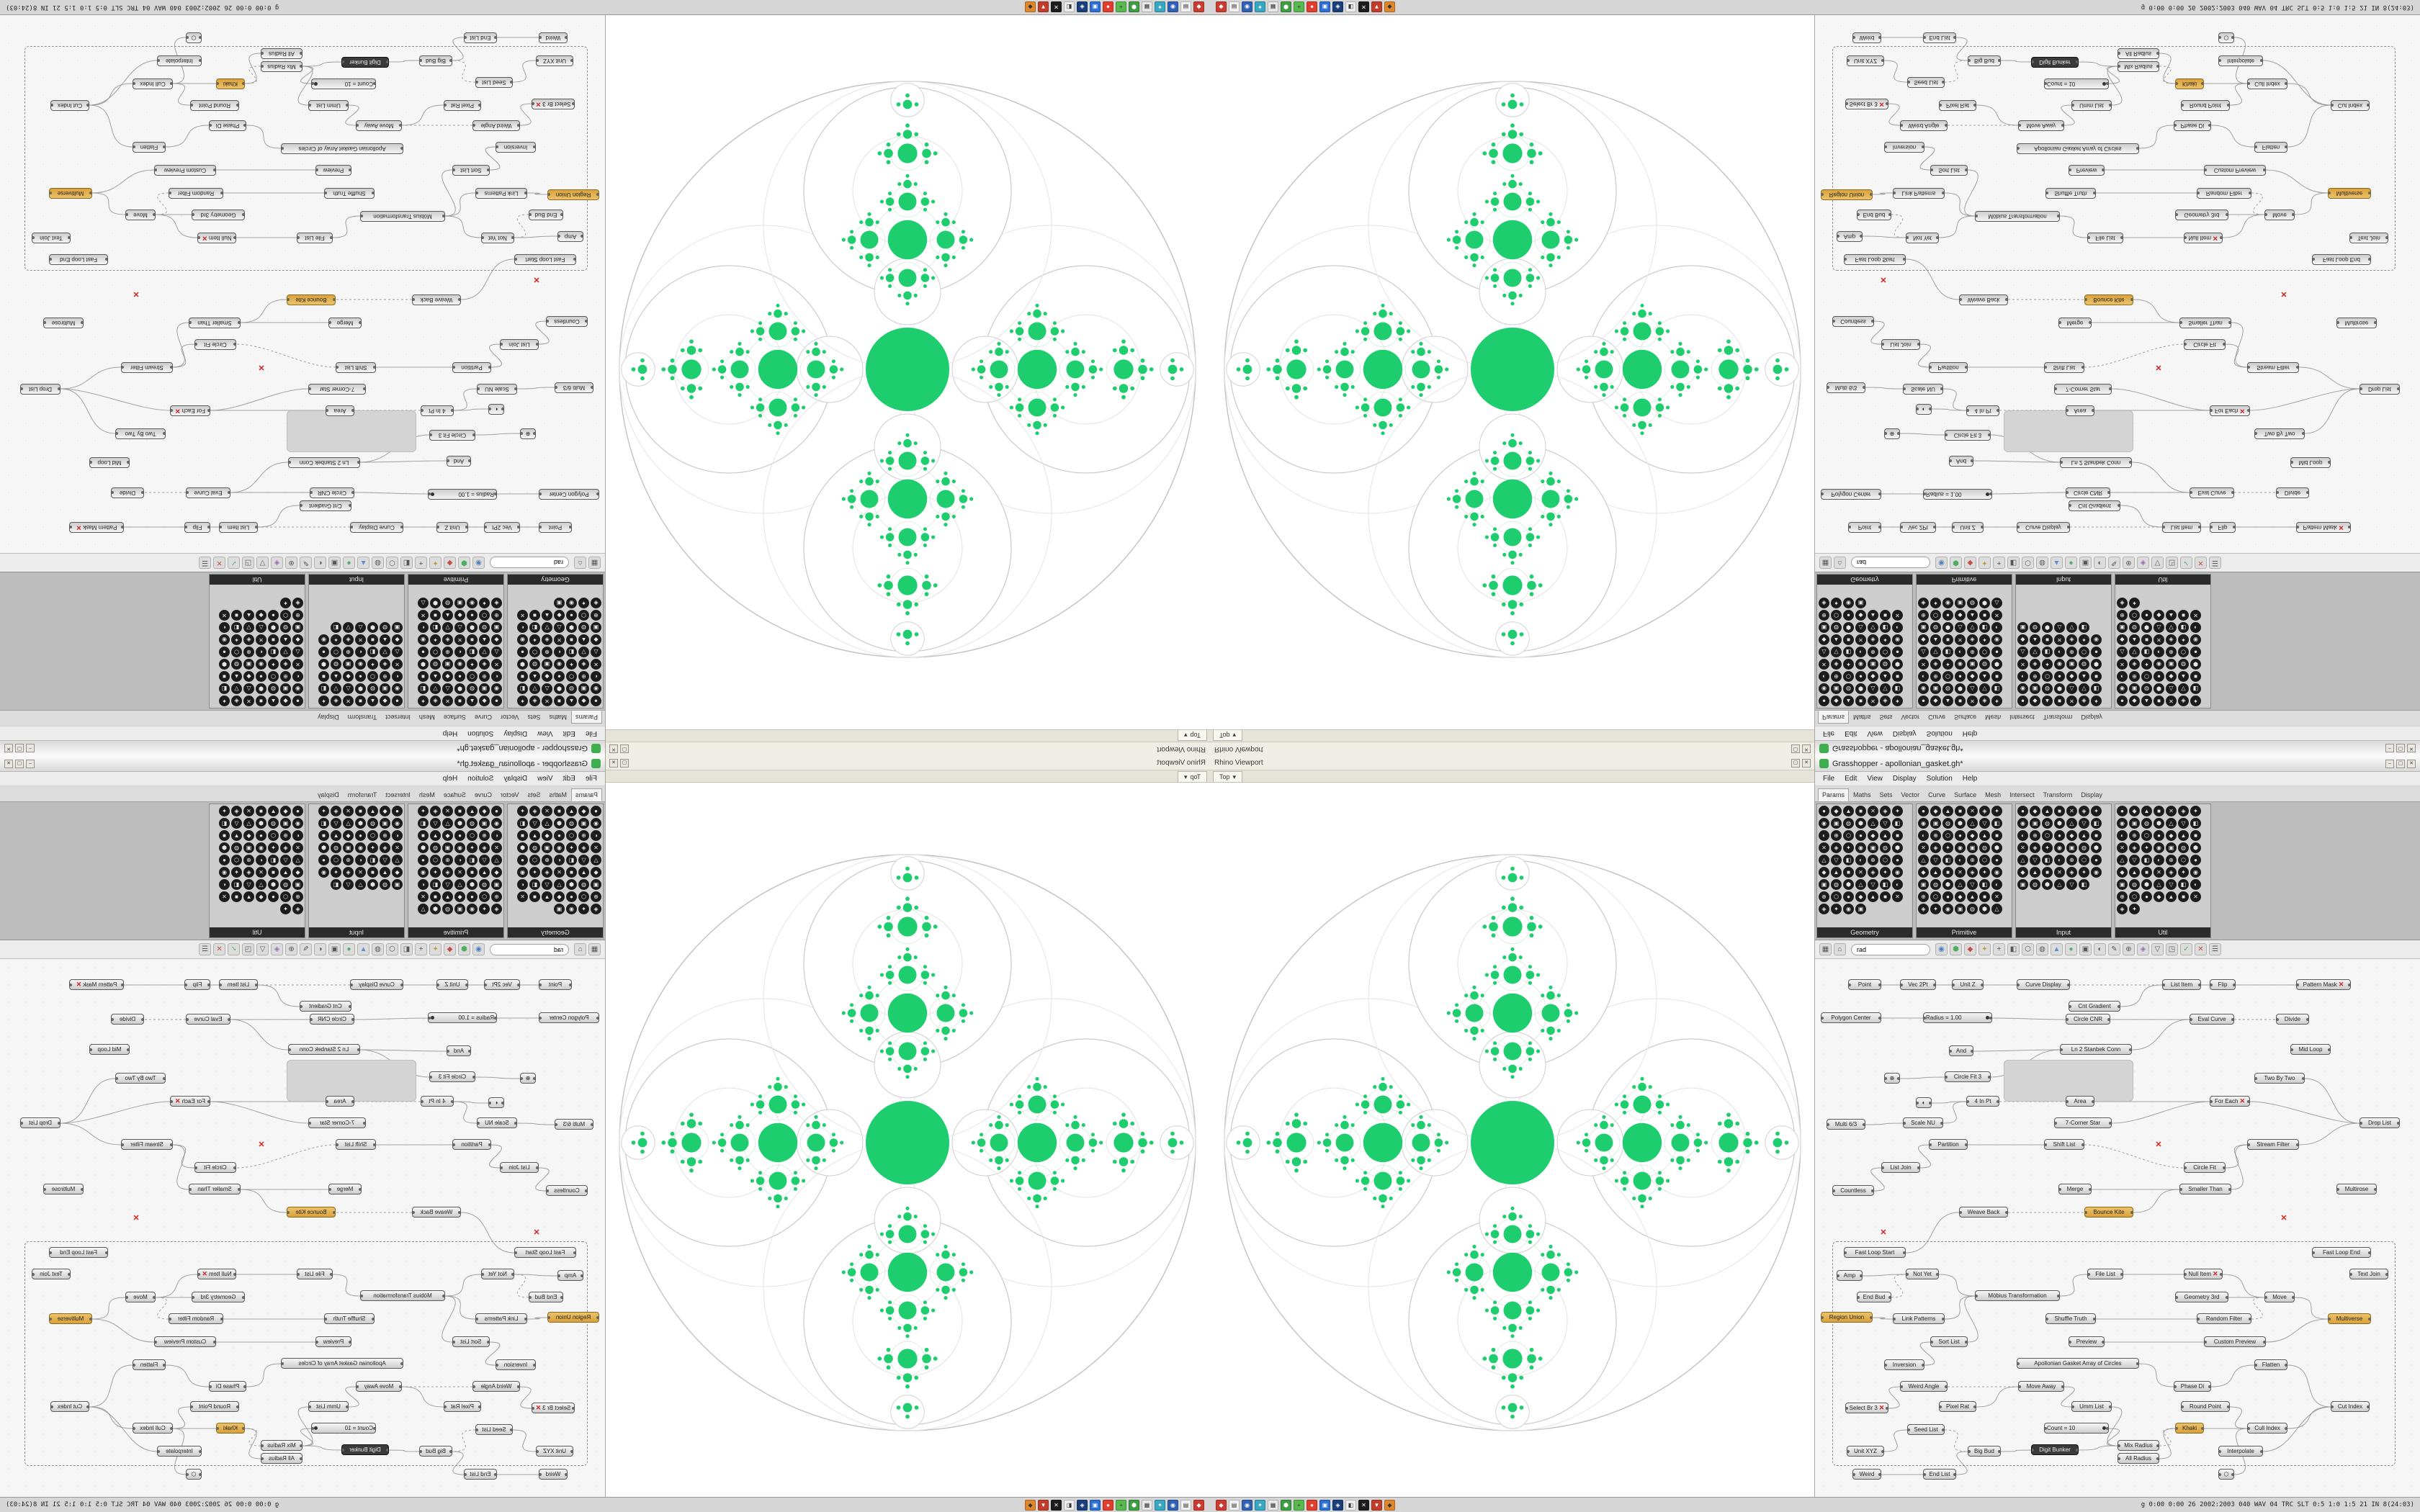 This screenshot has height=1512, width=2420. I want to click on gh-node: Vec 2Pt, so click(1918, 984).